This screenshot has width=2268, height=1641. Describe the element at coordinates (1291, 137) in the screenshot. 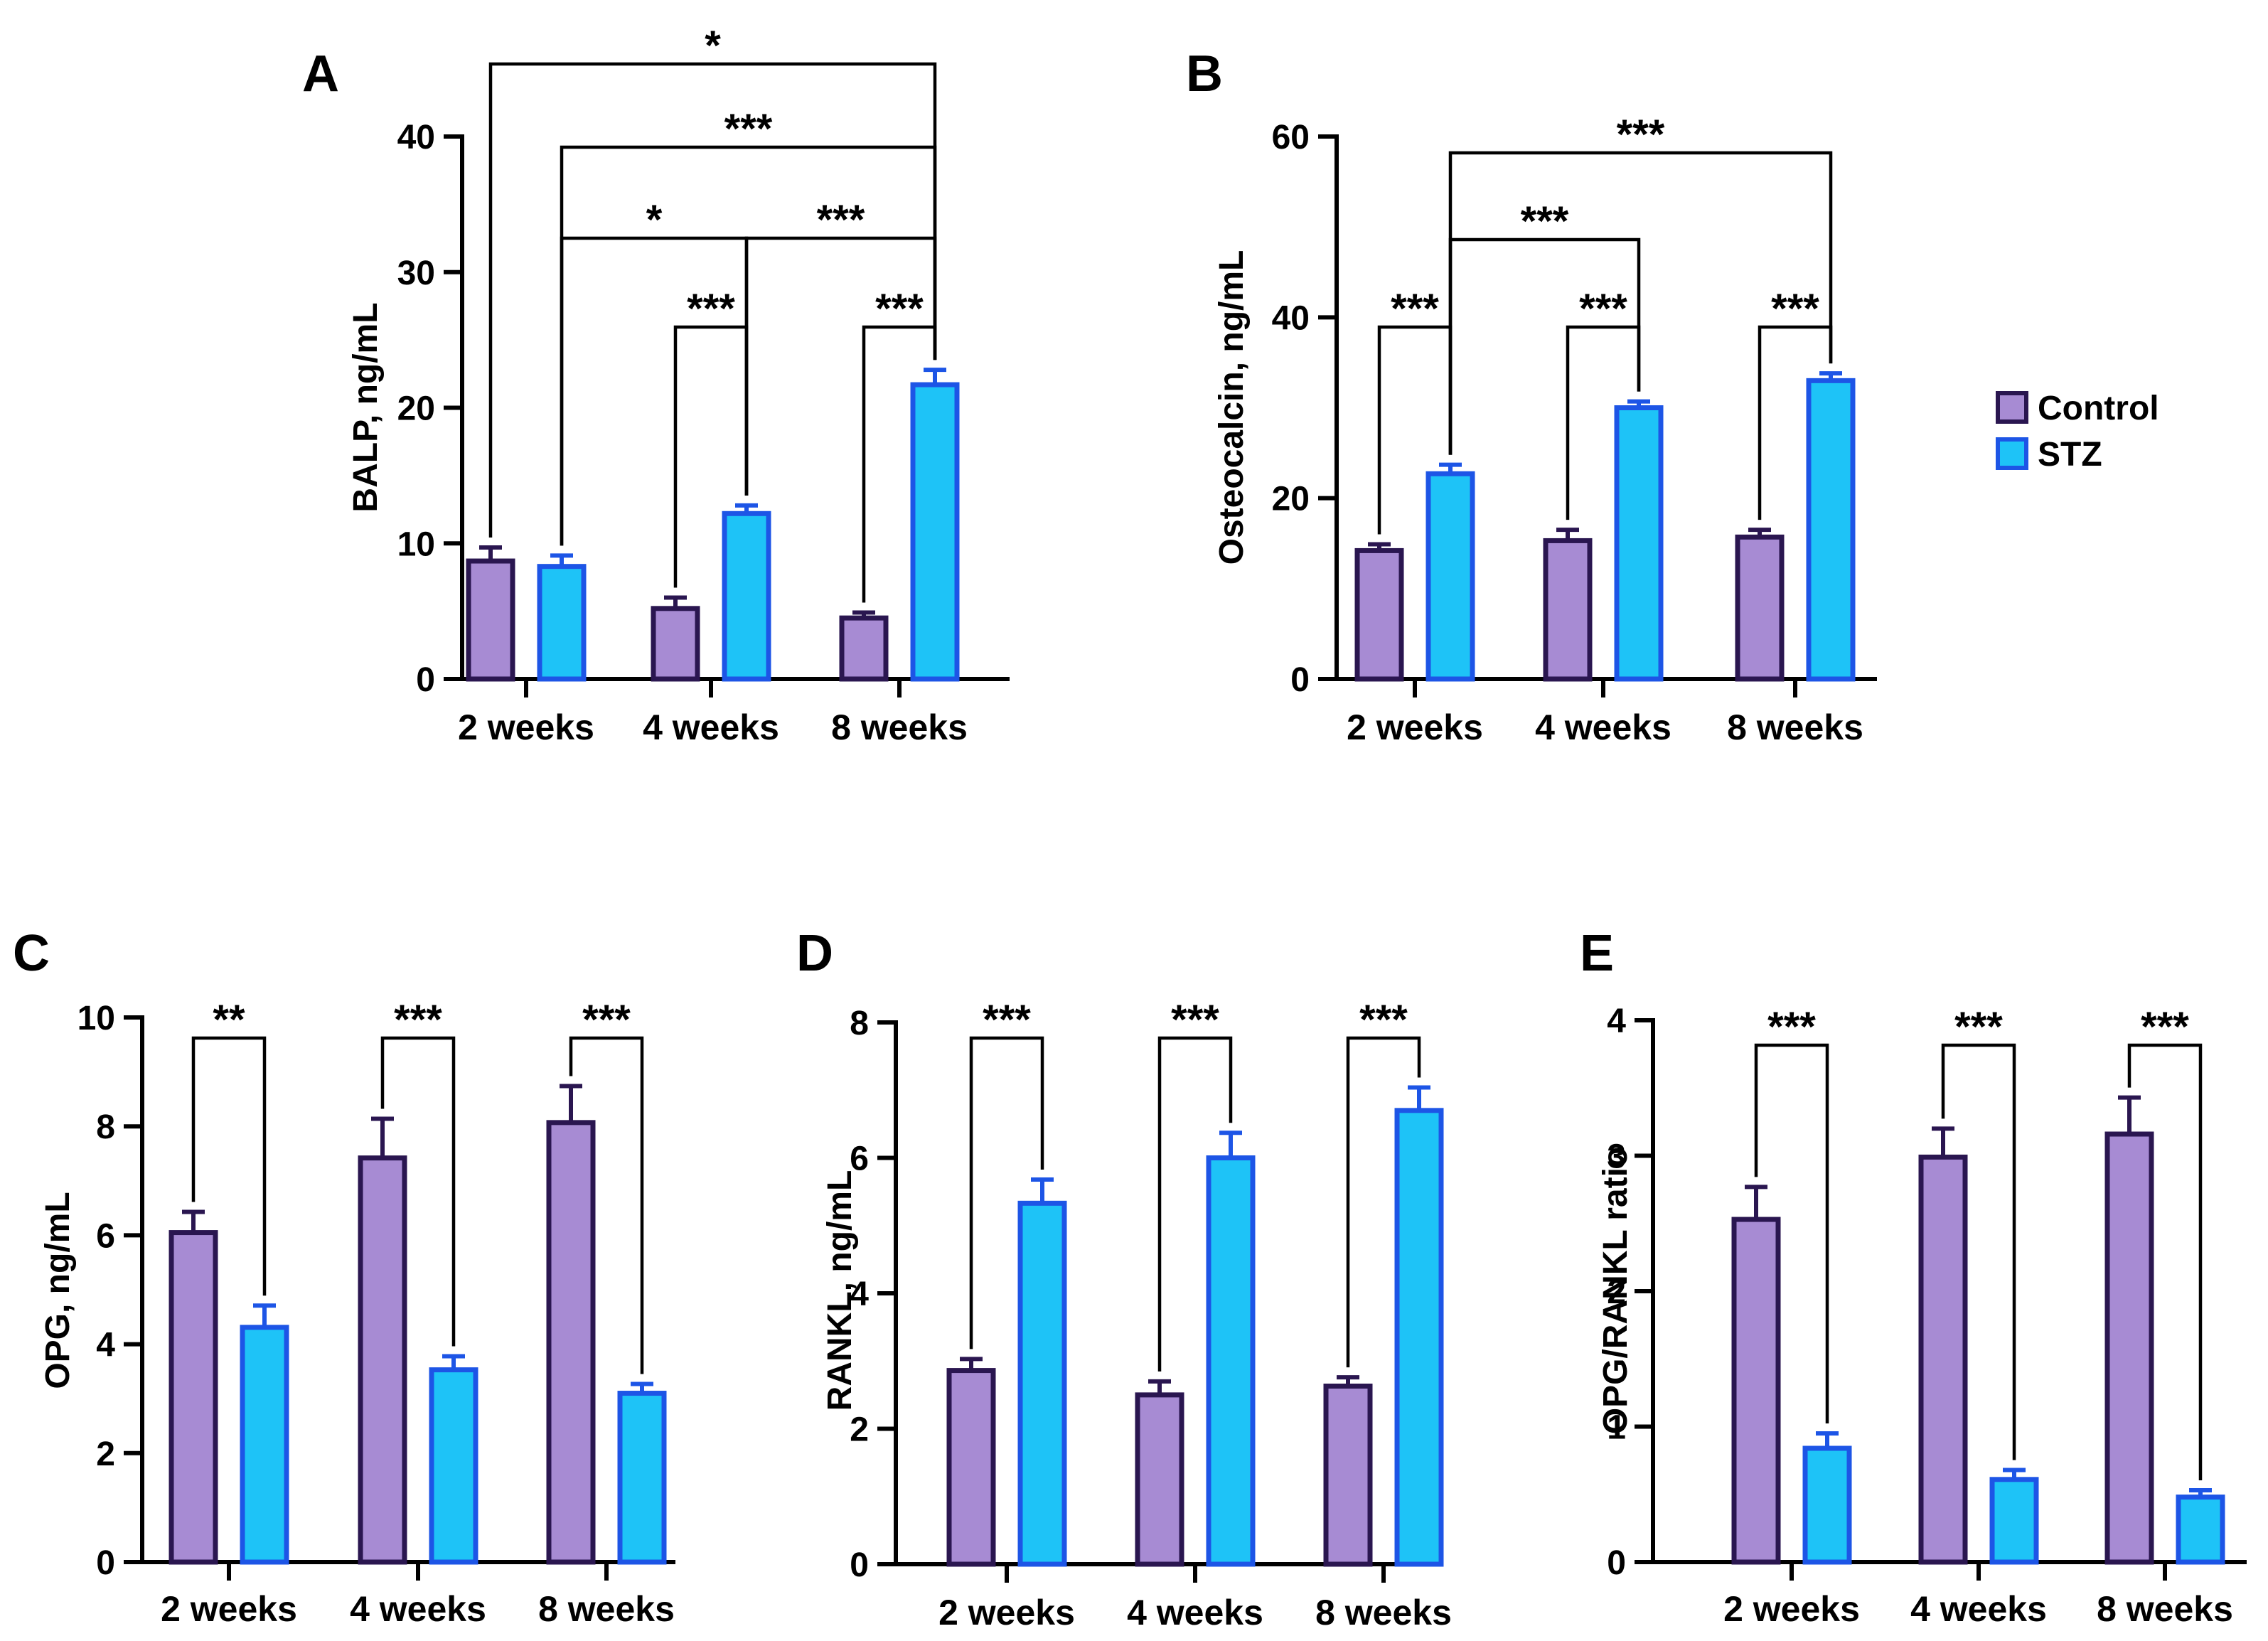

I see `y-tick-label: 60` at that location.